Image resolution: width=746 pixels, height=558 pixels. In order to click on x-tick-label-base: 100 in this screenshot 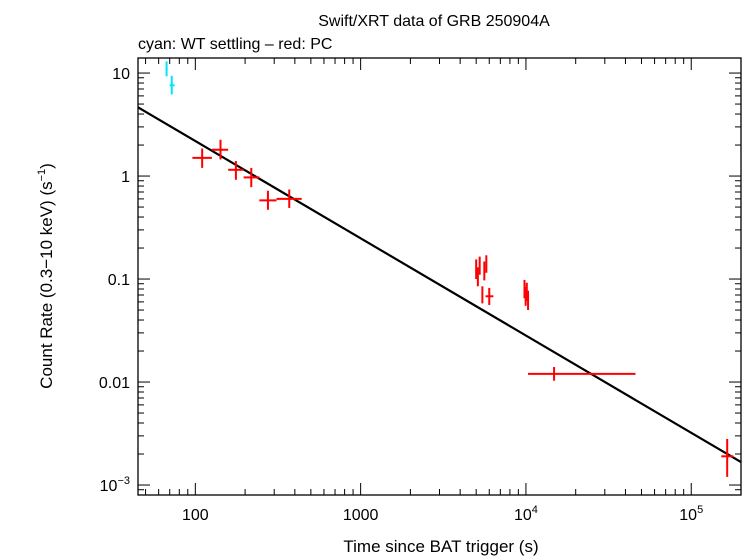, I will do `click(195, 515)`.